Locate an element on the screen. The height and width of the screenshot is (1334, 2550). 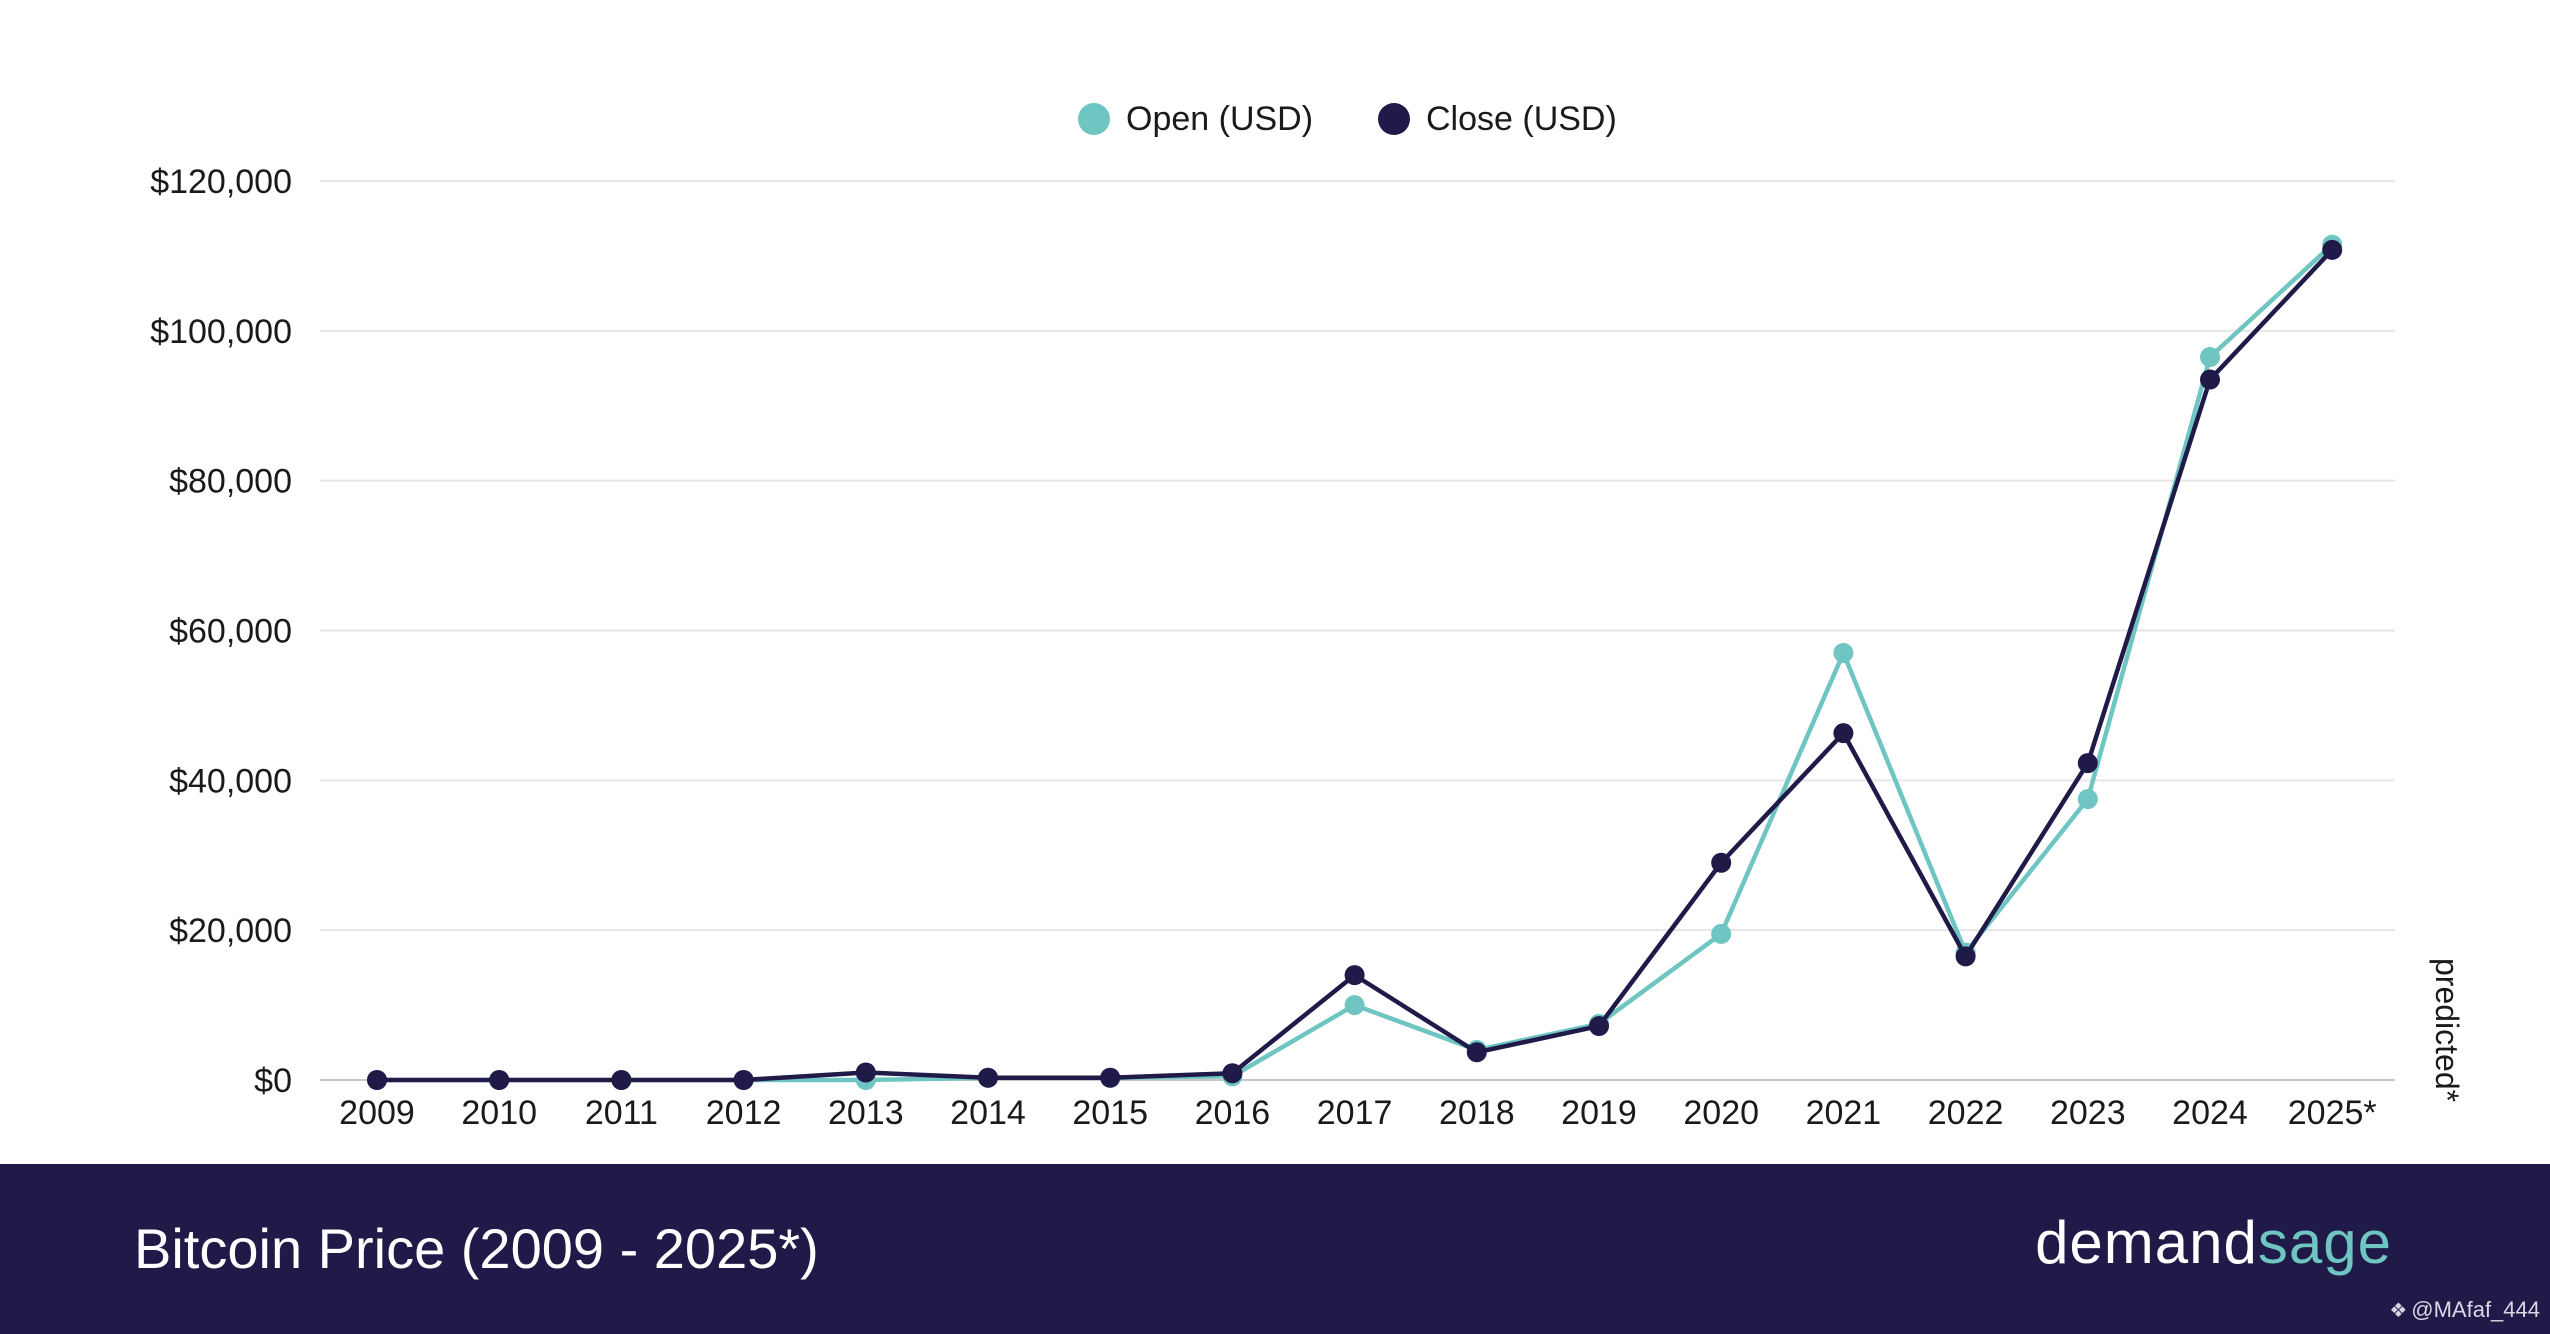
x-tick-label: 2012 is located at coordinates (744, 1113).